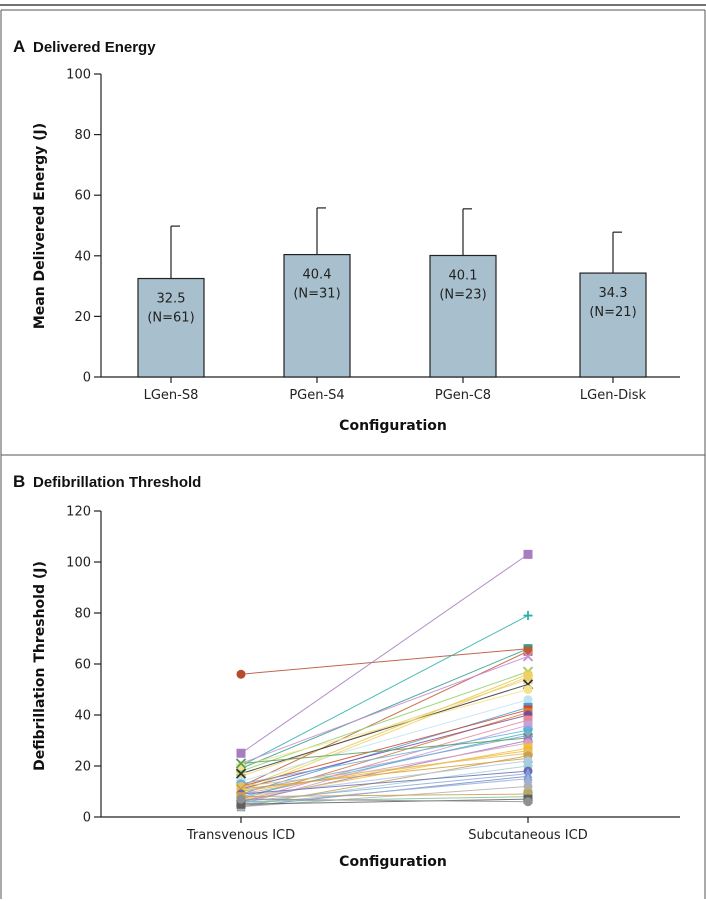 This screenshot has height=901, width=706. Describe the element at coordinates (19, 46) in the screenshot. I see `panel-a-letter: A` at that location.